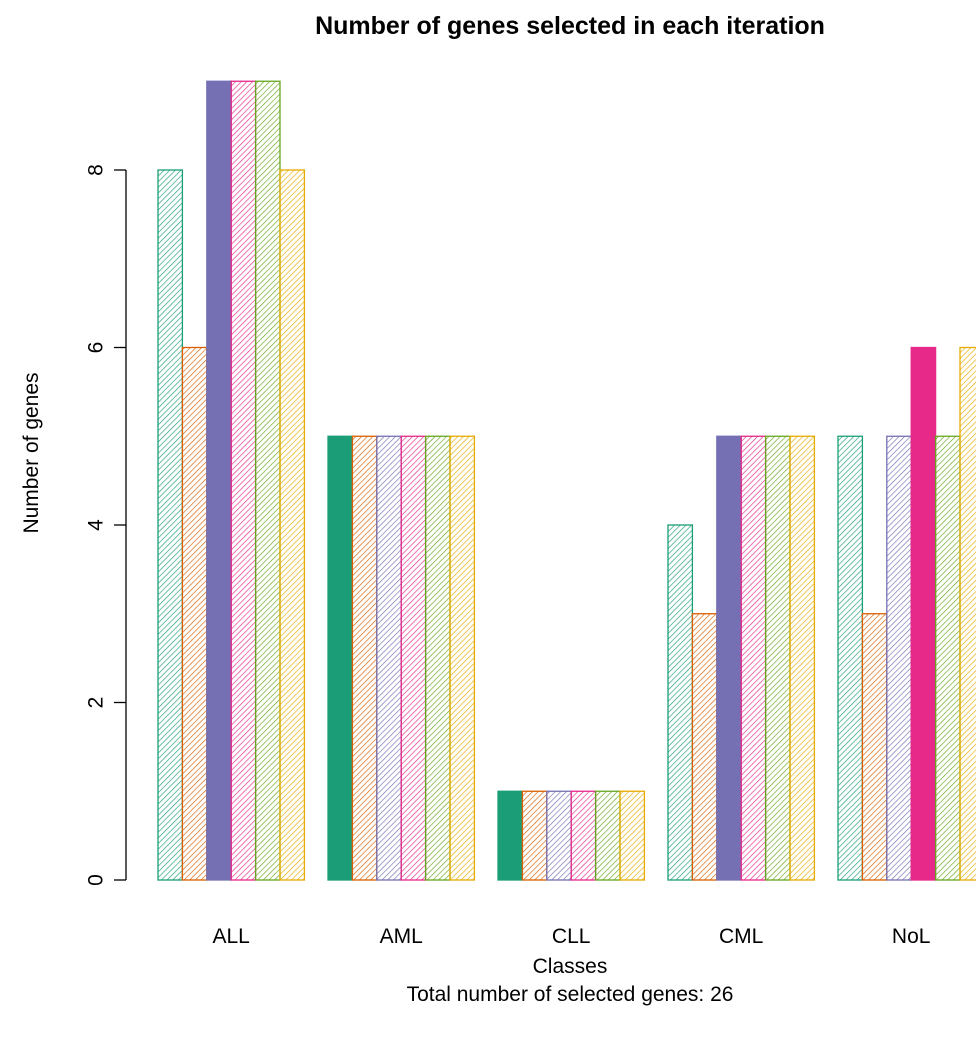 The height and width of the screenshot is (1038, 976). Describe the element at coordinates (96, 170) in the screenshot. I see `y-tick-label: 8` at that location.